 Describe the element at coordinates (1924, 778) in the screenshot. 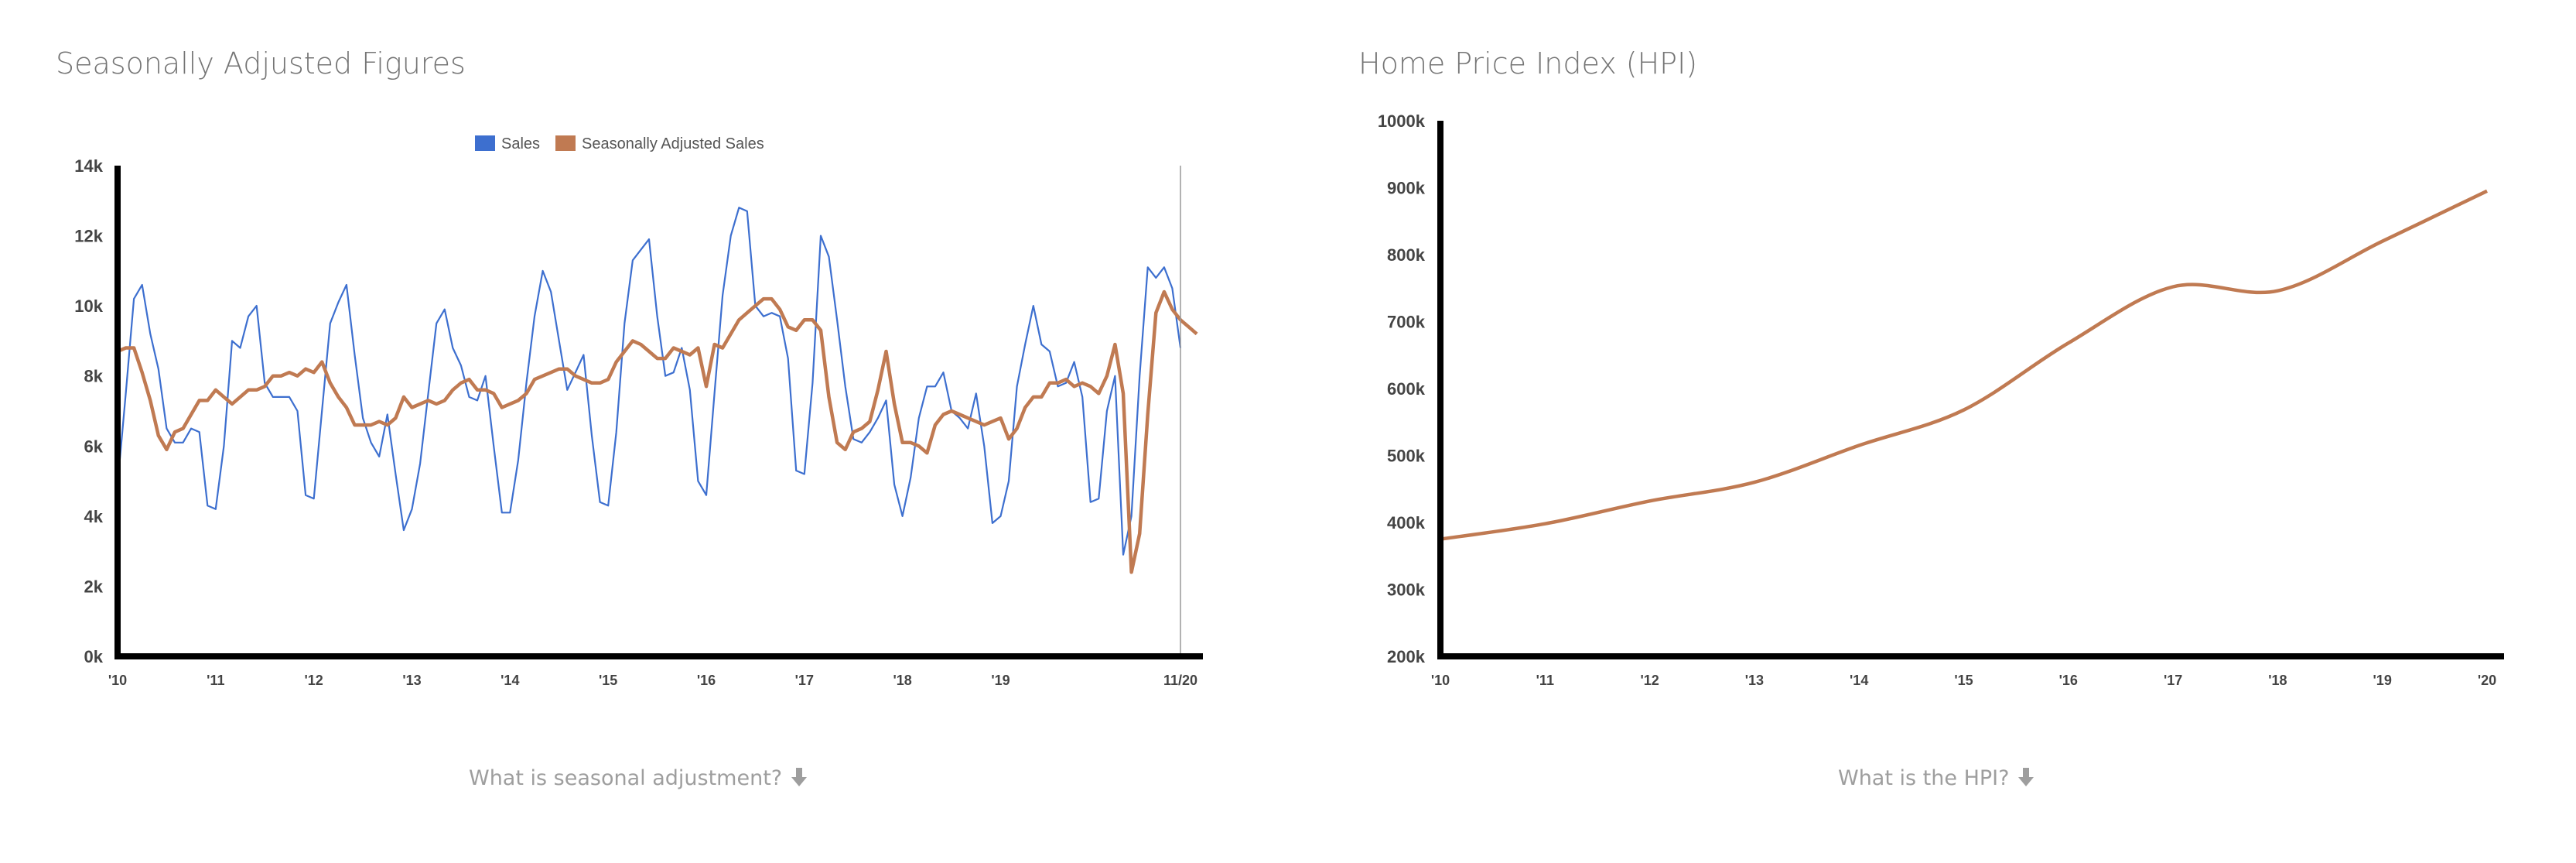

I see `hpi-info-link-label: What is the HPI?` at that location.